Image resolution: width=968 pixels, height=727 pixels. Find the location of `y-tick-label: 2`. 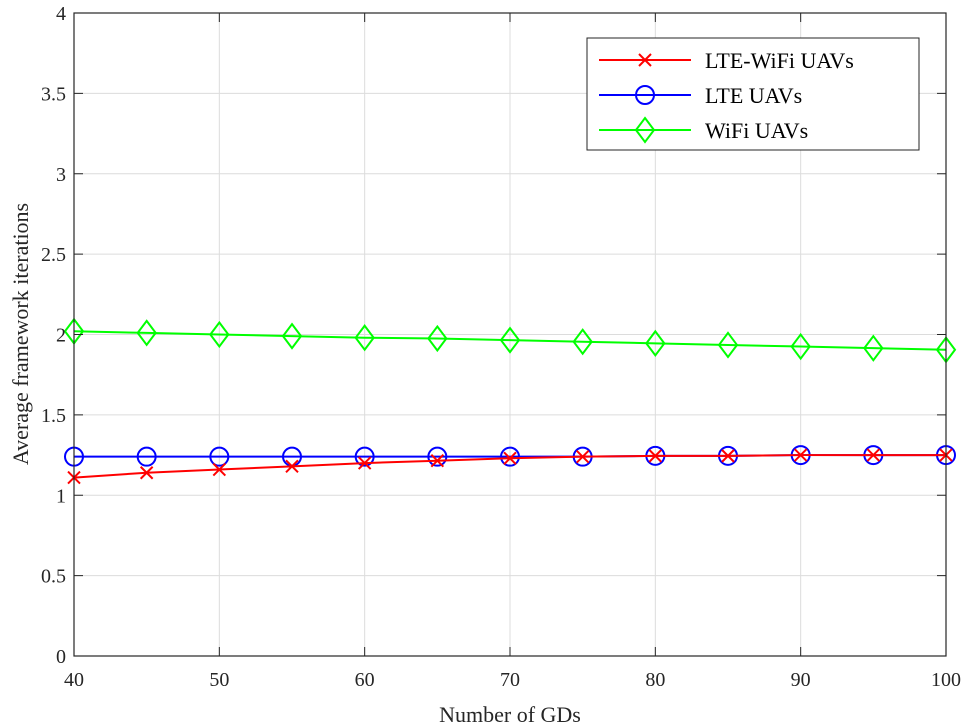

y-tick-label: 2 is located at coordinates (61, 336).